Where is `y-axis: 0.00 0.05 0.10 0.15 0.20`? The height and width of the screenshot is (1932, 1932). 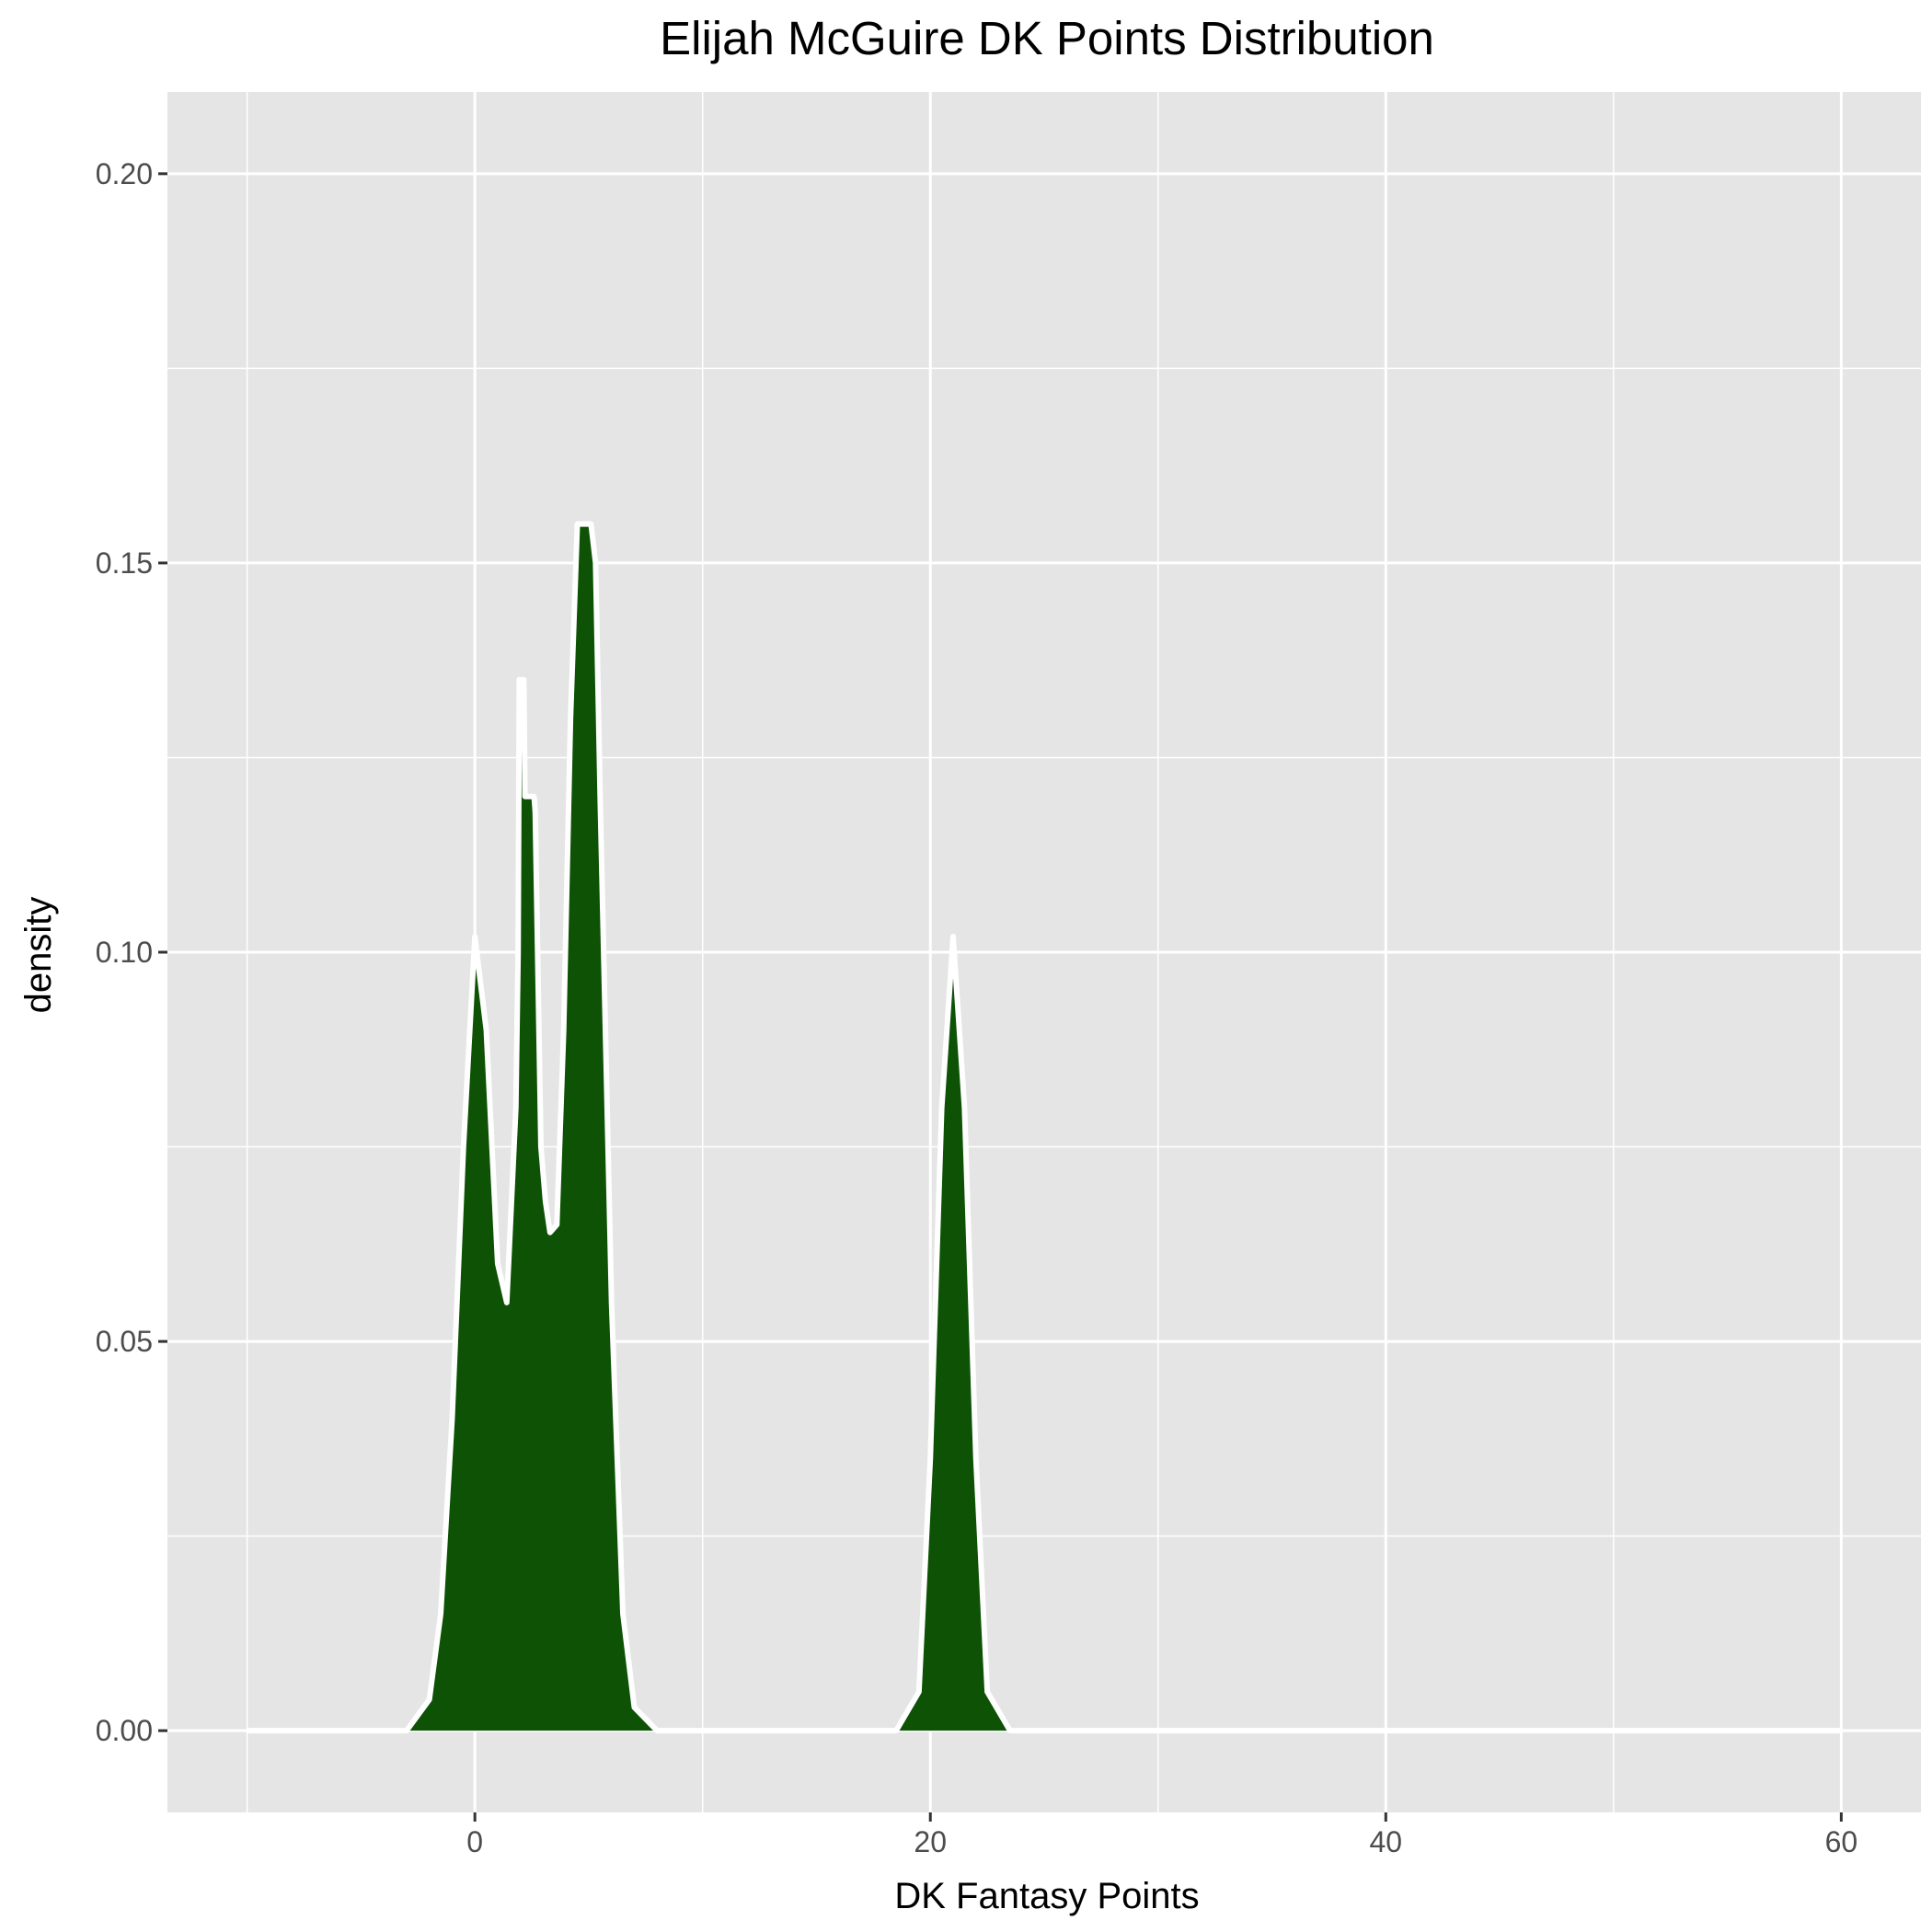 y-axis: 0.00 0.05 0.10 0.15 0.20 is located at coordinates (131, 952).